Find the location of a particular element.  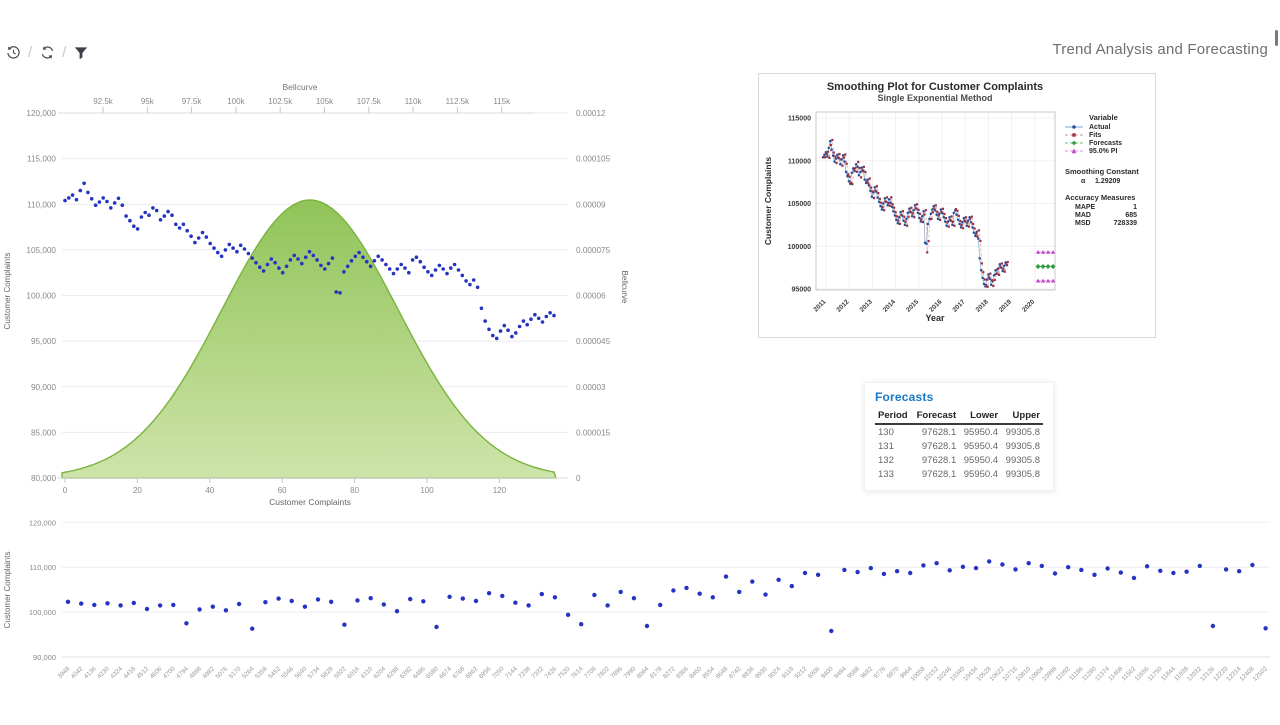

y-right-tick-label: 0.000105 is located at coordinates (593, 159).